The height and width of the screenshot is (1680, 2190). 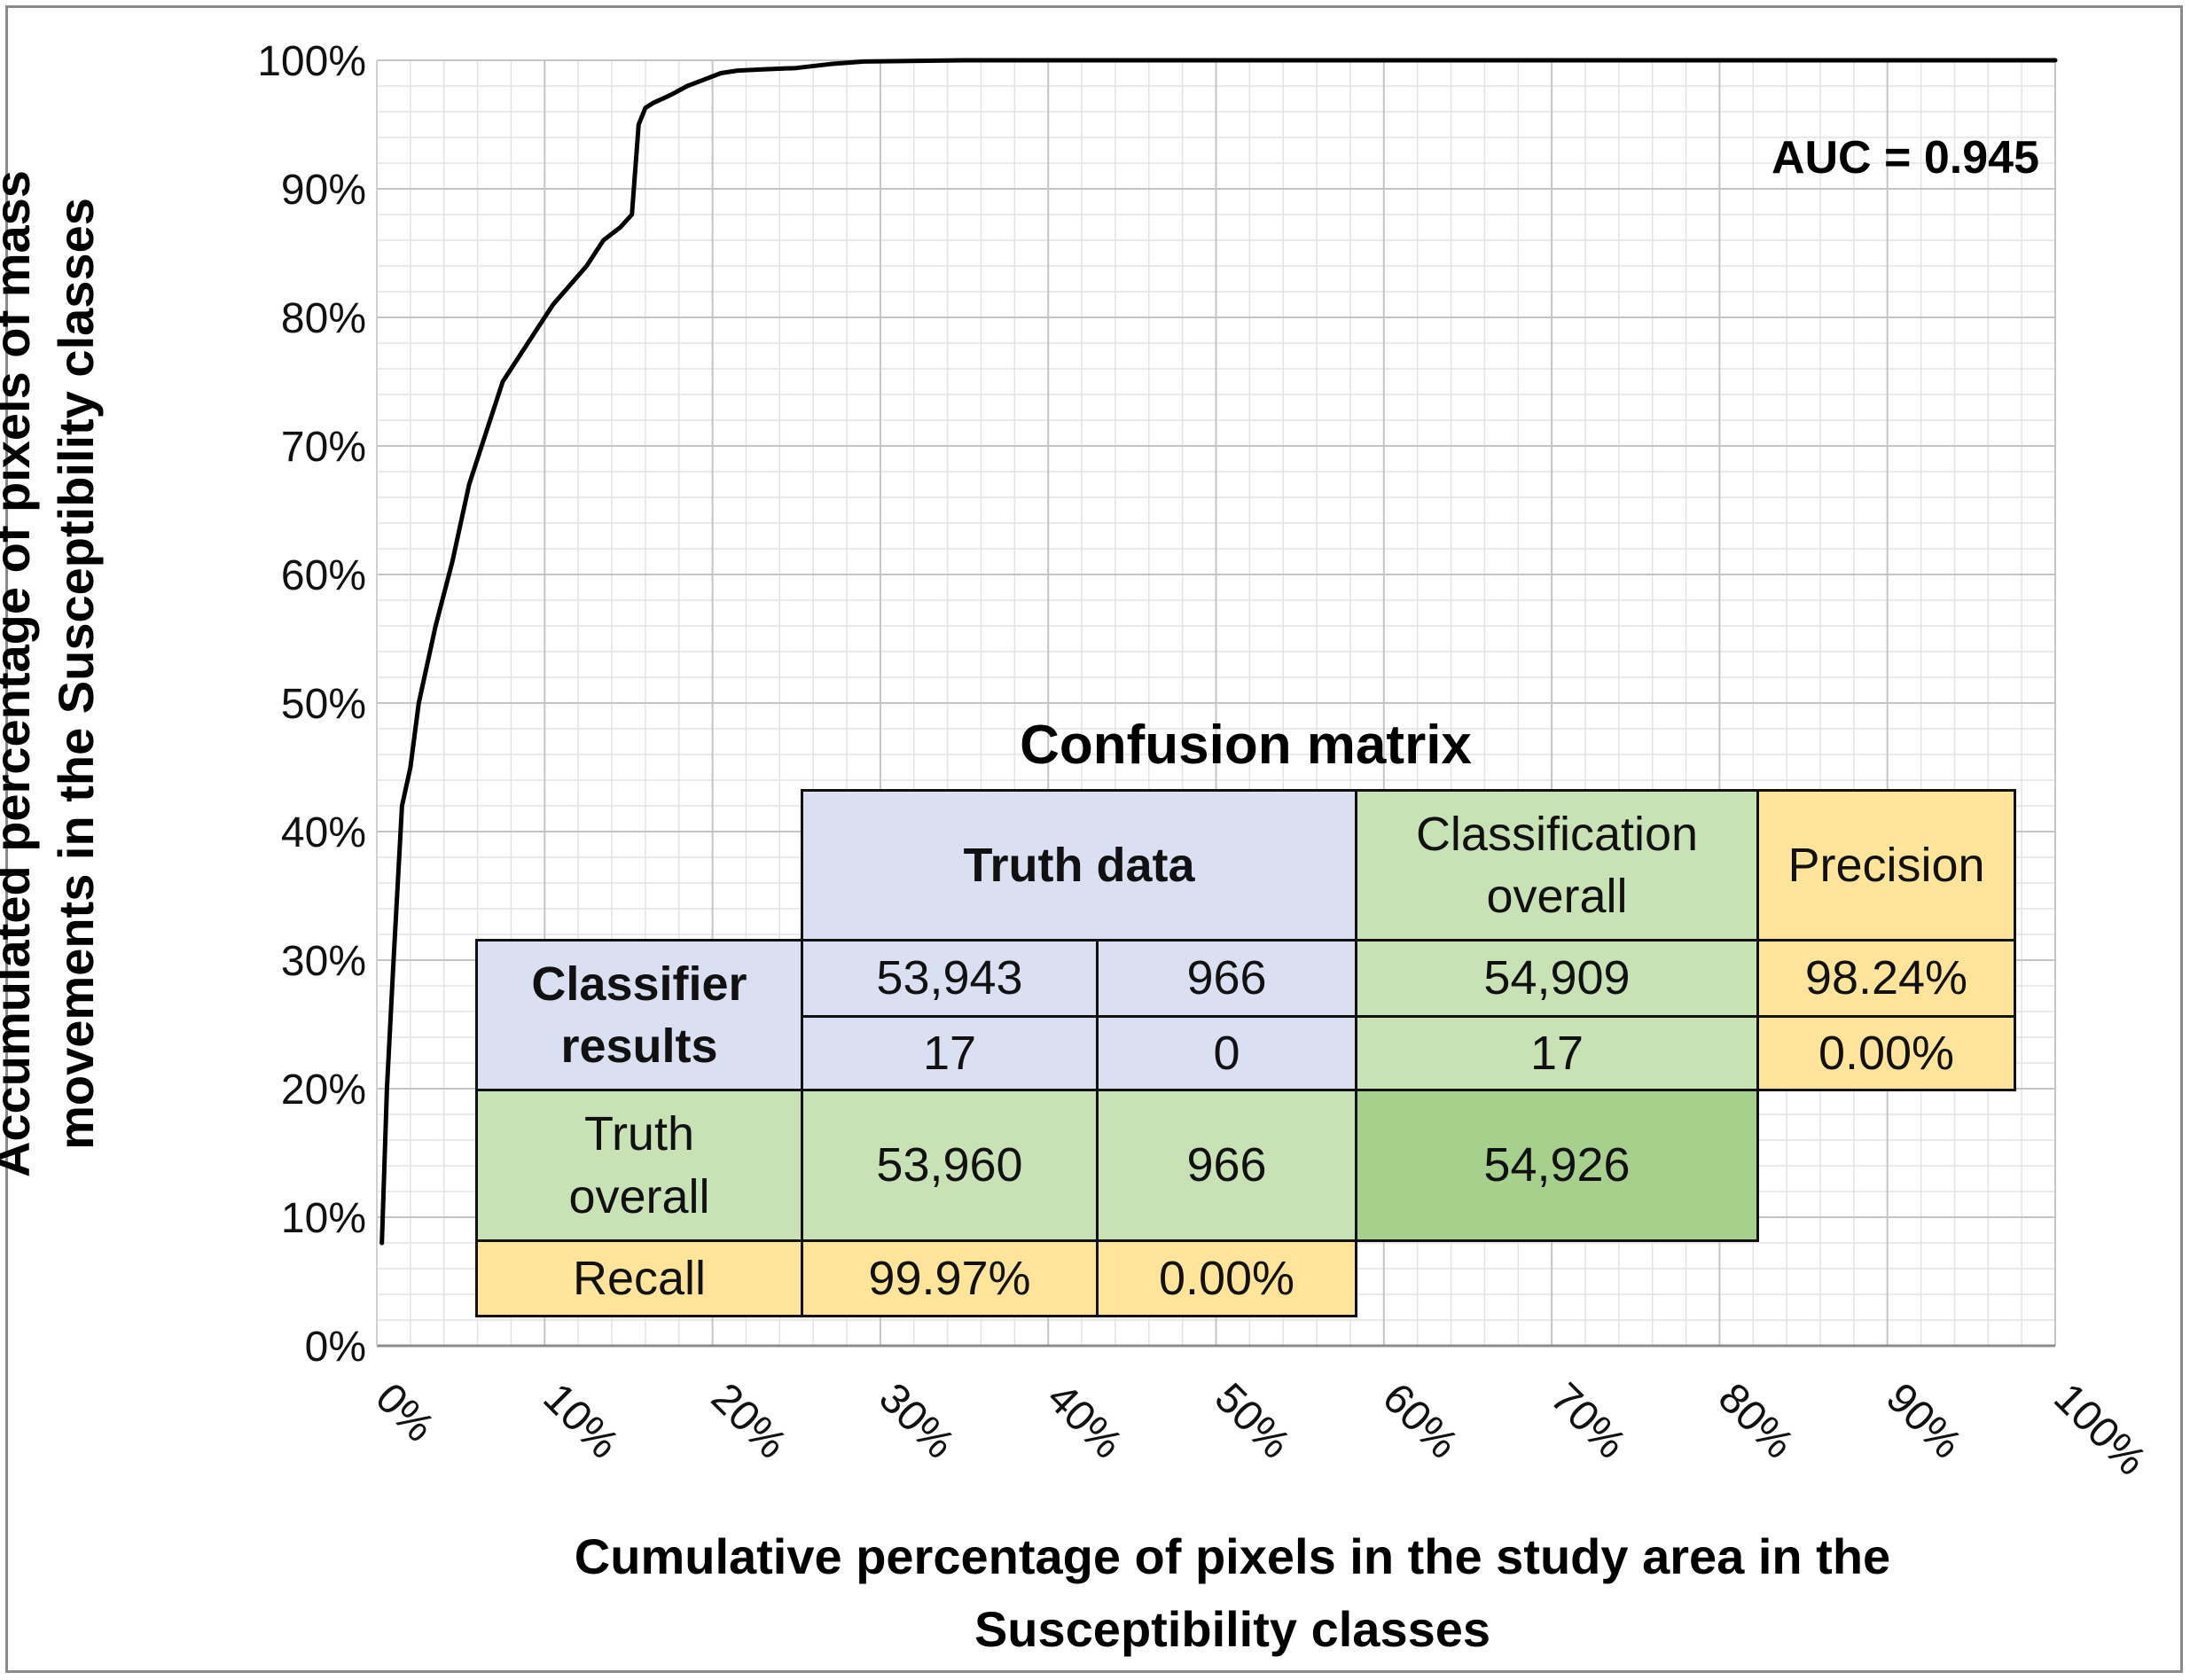 I want to click on x-tick-label: 40%, so click(x=1083, y=1420).